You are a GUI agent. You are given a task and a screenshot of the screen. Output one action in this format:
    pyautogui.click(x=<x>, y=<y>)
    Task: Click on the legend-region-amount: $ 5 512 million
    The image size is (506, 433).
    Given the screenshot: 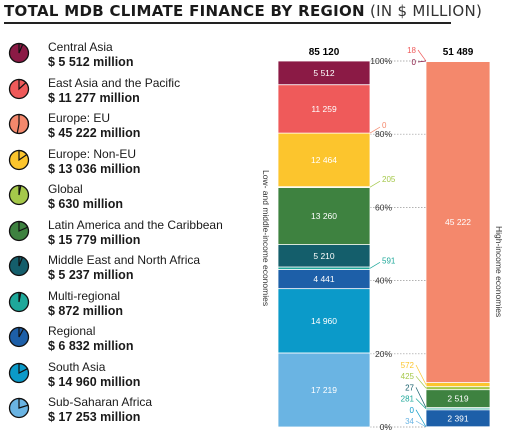 What is the action you would take?
    pyautogui.click(x=91, y=62)
    